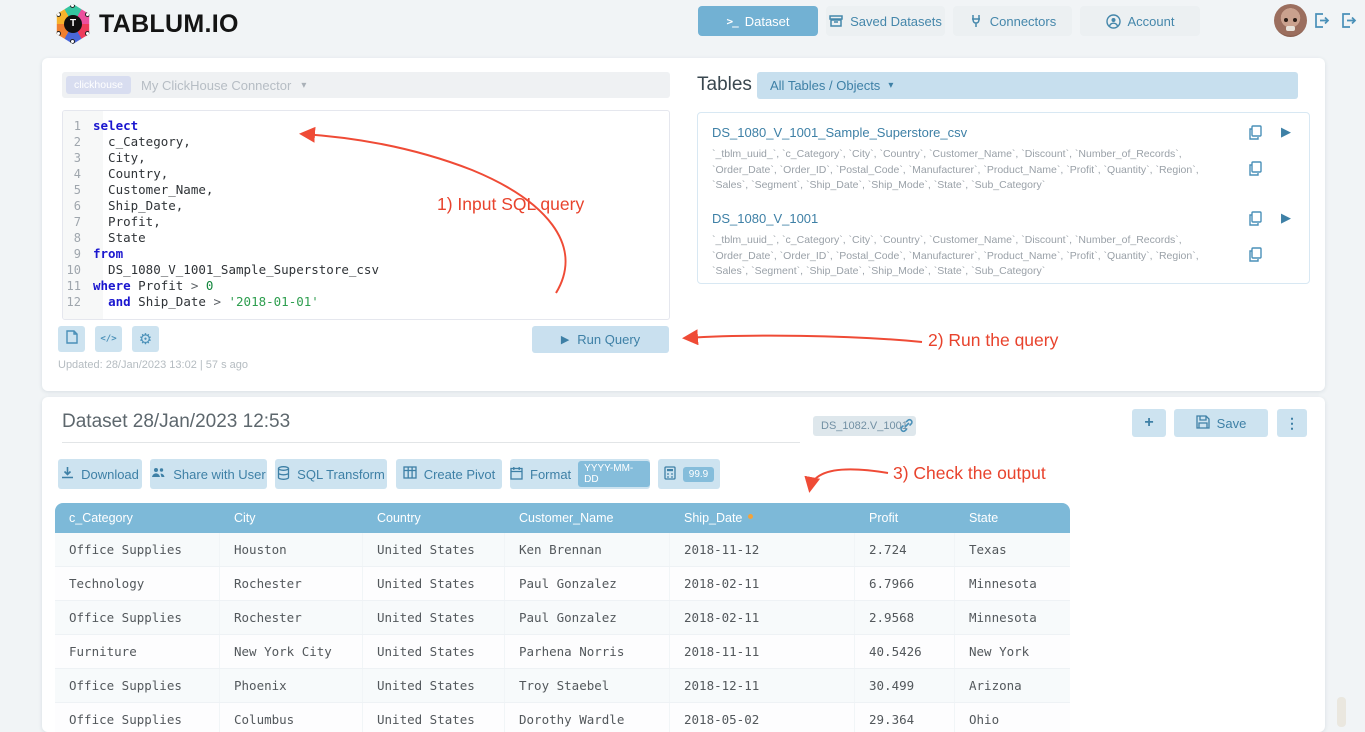 The image size is (1365, 732). What do you see at coordinates (283, 474) in the screenshot?
I see `database-icon` at bounding box center [283, 474].